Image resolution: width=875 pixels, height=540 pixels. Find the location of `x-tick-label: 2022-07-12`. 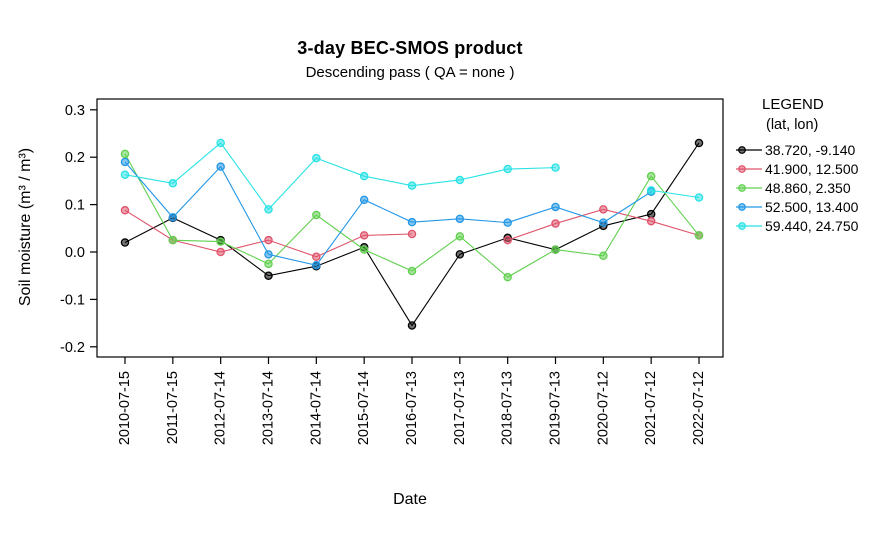

x-tick-label: 2022-07-12 is located at coordinates (699, 408).